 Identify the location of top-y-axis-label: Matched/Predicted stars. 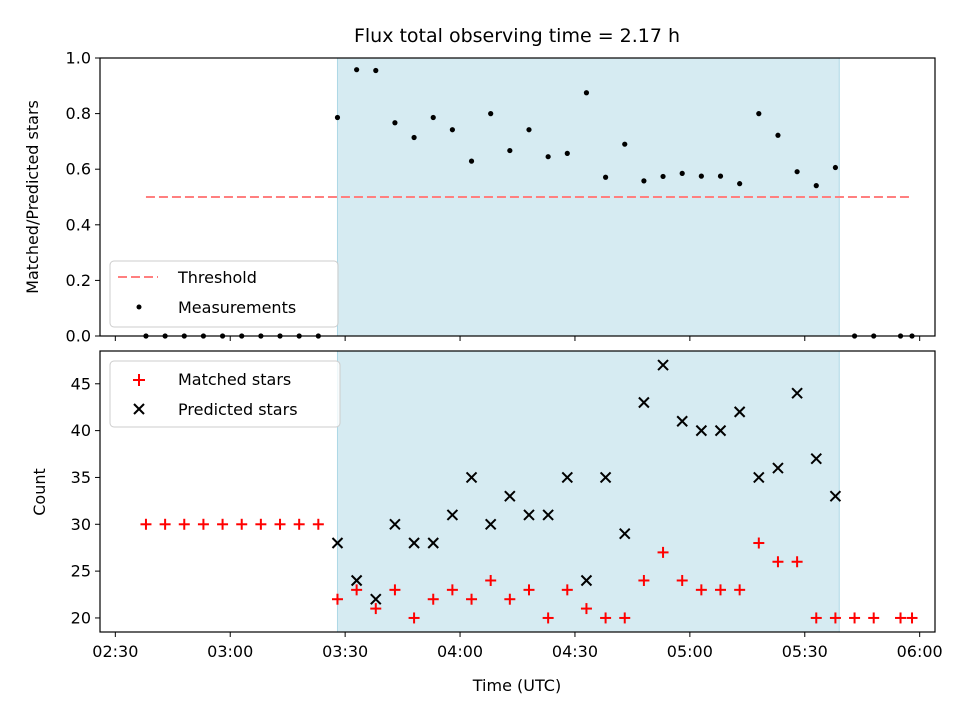
(32, 197).